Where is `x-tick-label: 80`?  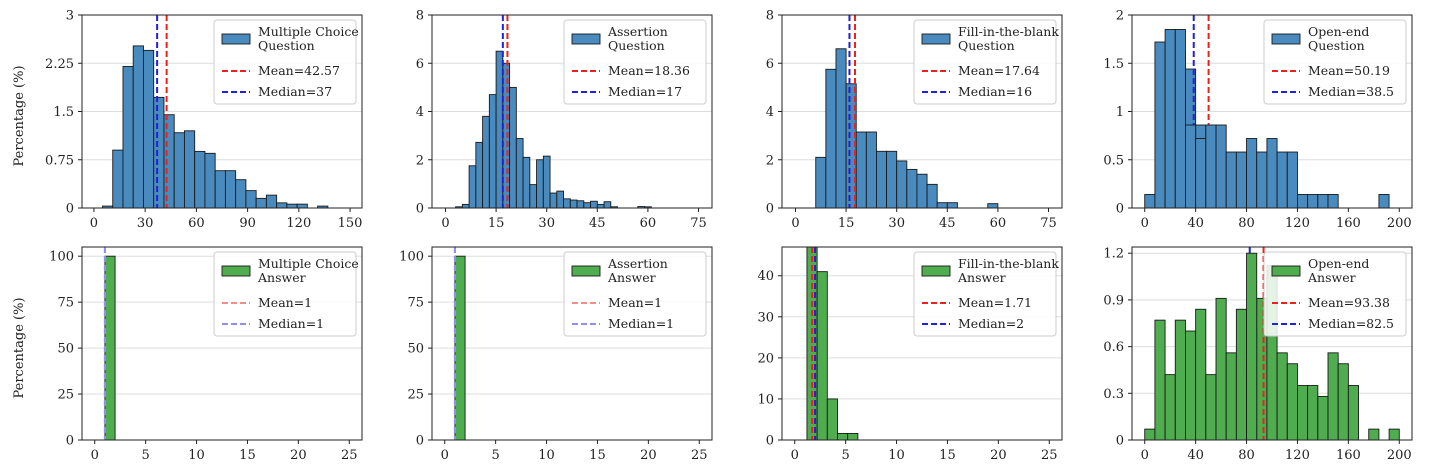
x-tick-label: 80 is located at coordinates (1246, 223).